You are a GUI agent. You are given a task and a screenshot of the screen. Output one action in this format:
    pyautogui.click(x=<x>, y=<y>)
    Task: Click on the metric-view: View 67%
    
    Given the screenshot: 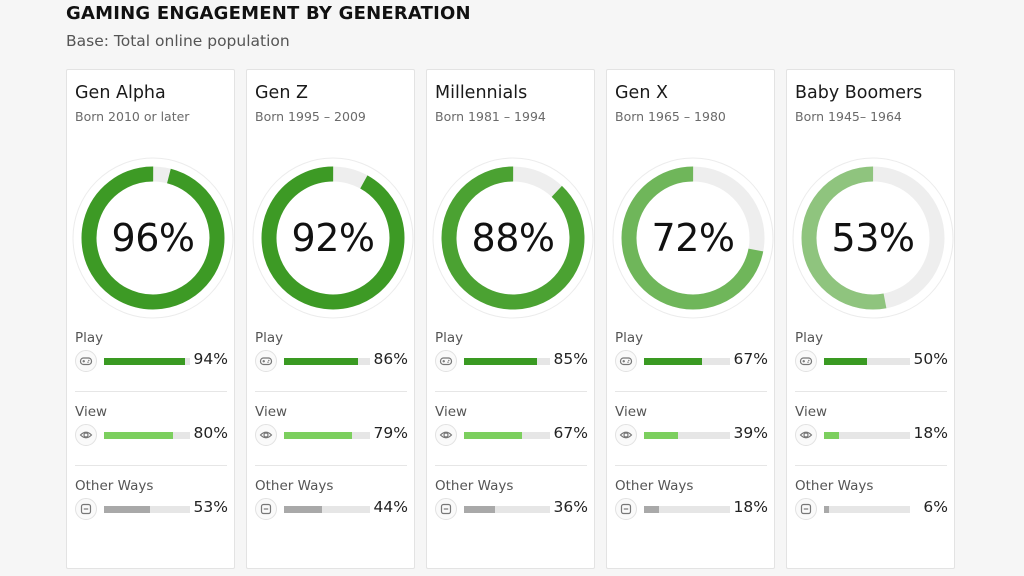 What is the action you would take?
    pyautogui.click(x=511, y=434)
    